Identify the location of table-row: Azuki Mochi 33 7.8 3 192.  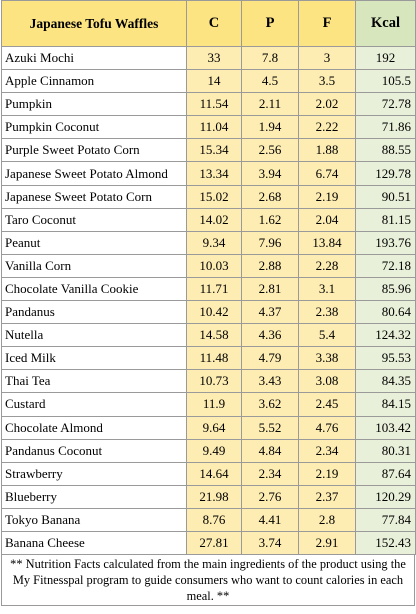
(208, 58).